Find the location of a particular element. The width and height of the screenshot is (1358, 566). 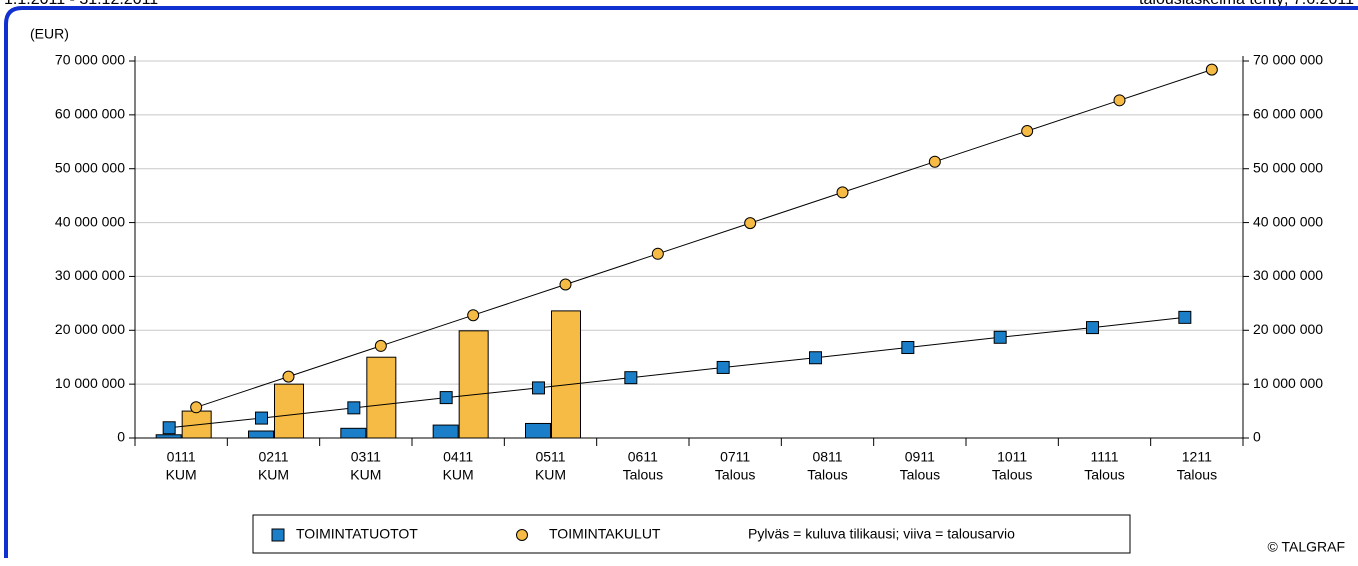

x-tick-label: 0911 is located at coordinates (920, 457).